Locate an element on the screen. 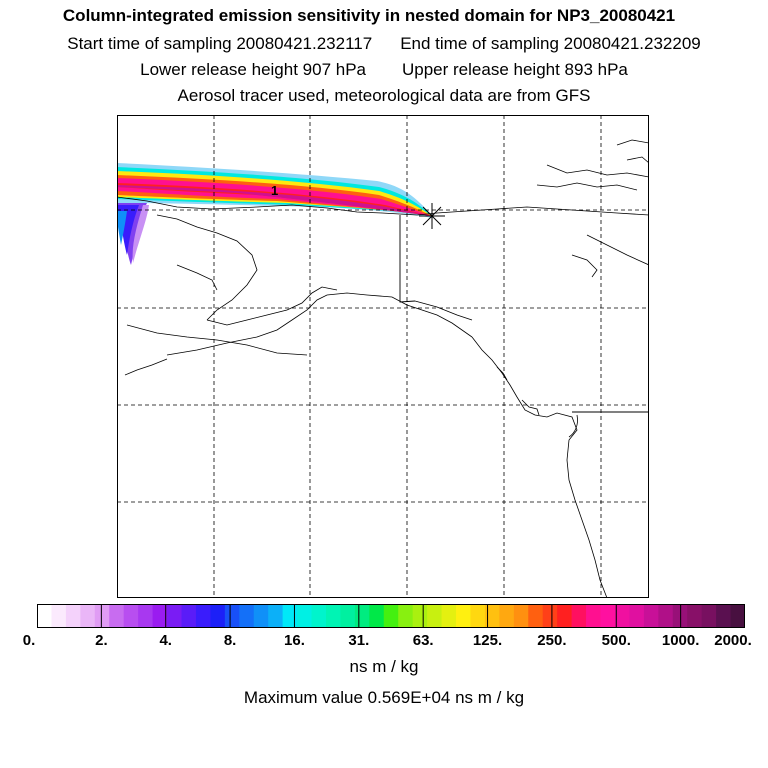  colorbar-tick-label: 0. is located at coordinates (29, 640).